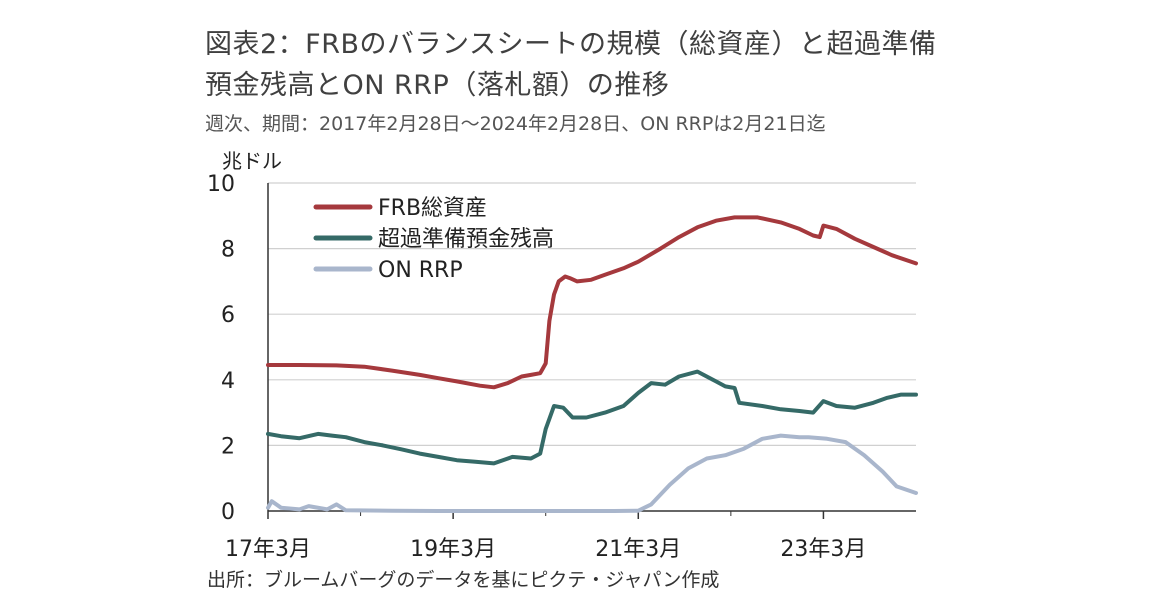 The height and width of the screenshot is (600, 1152). What do you see at coordinates (592, 473) in the screenshot?
I see `series-line-on-rrp` at bounding box center [592, 473].